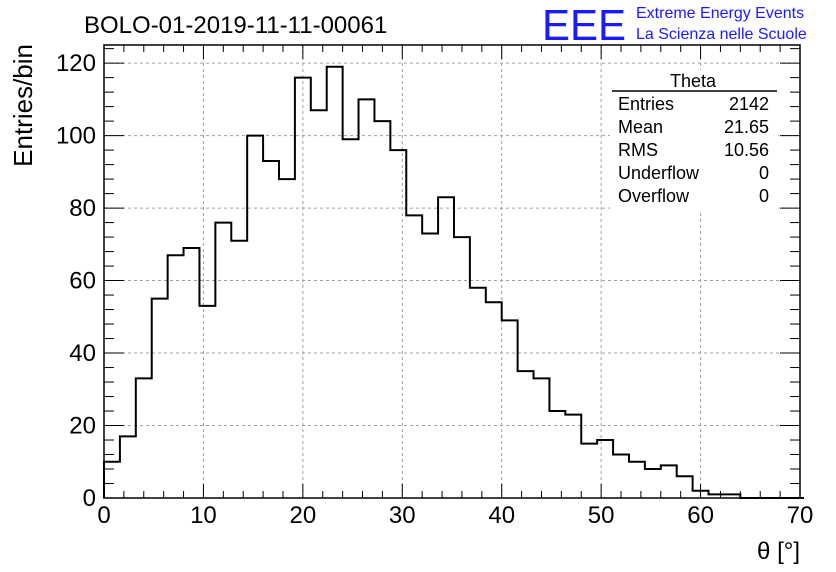  What do you see at coordinates (638, 150) in the screenshot?
I see `stats-label-rms: RMS` at bounding box center [638, 150].